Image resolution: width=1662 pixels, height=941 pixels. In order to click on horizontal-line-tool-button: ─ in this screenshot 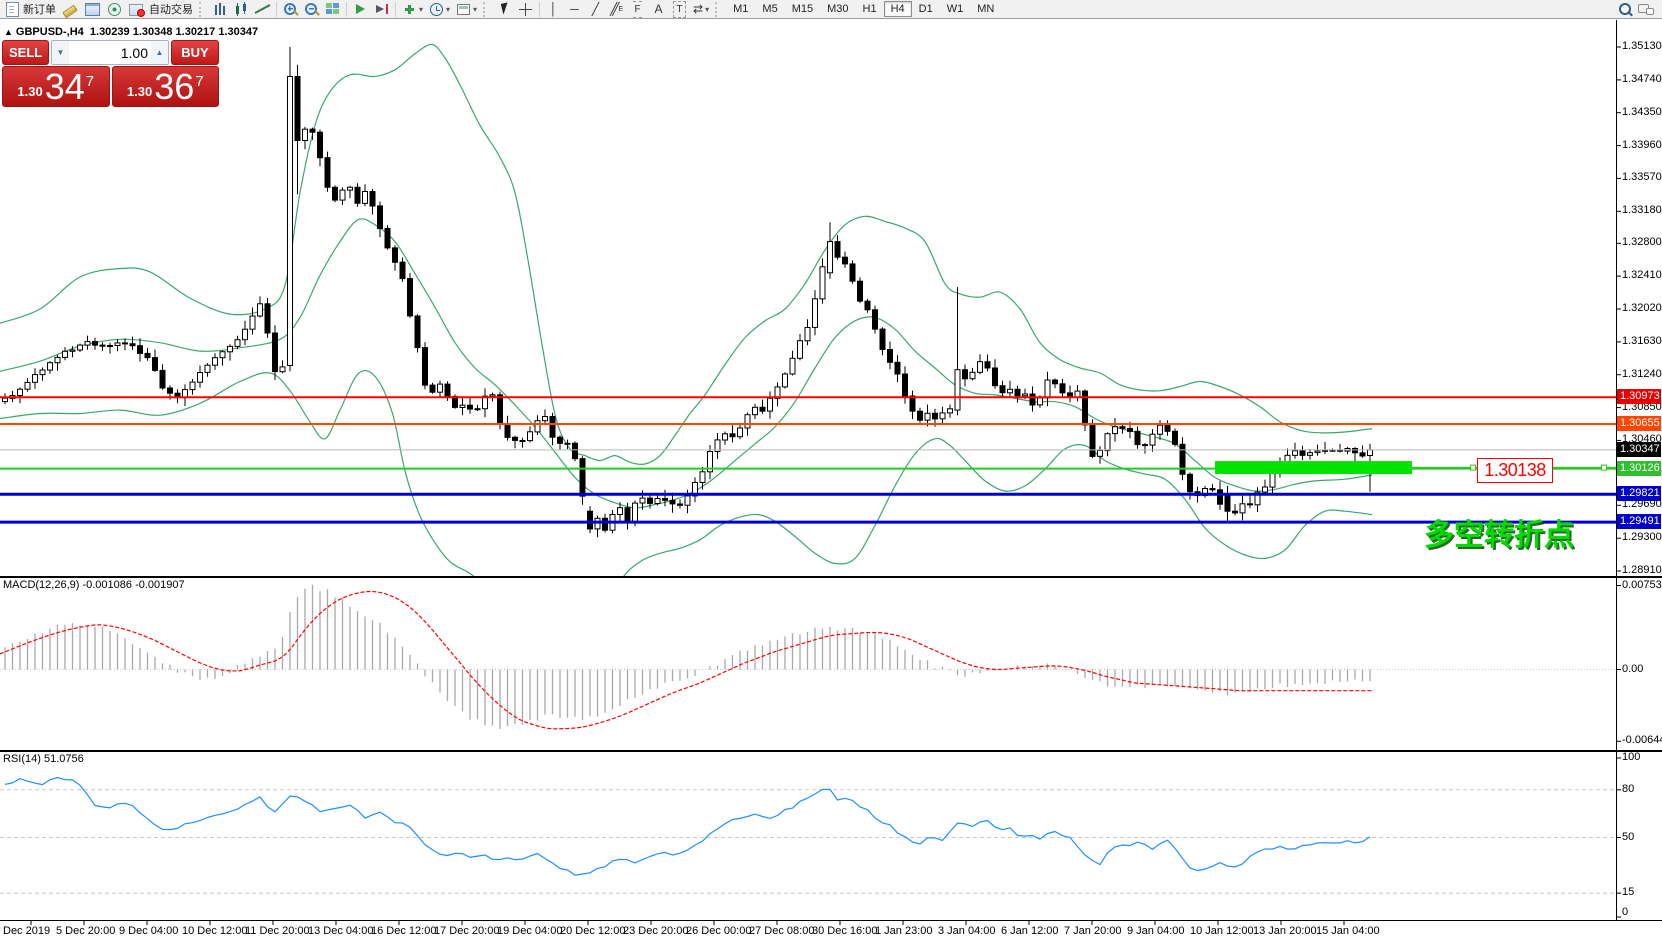, I will do `click(574, 9)`.